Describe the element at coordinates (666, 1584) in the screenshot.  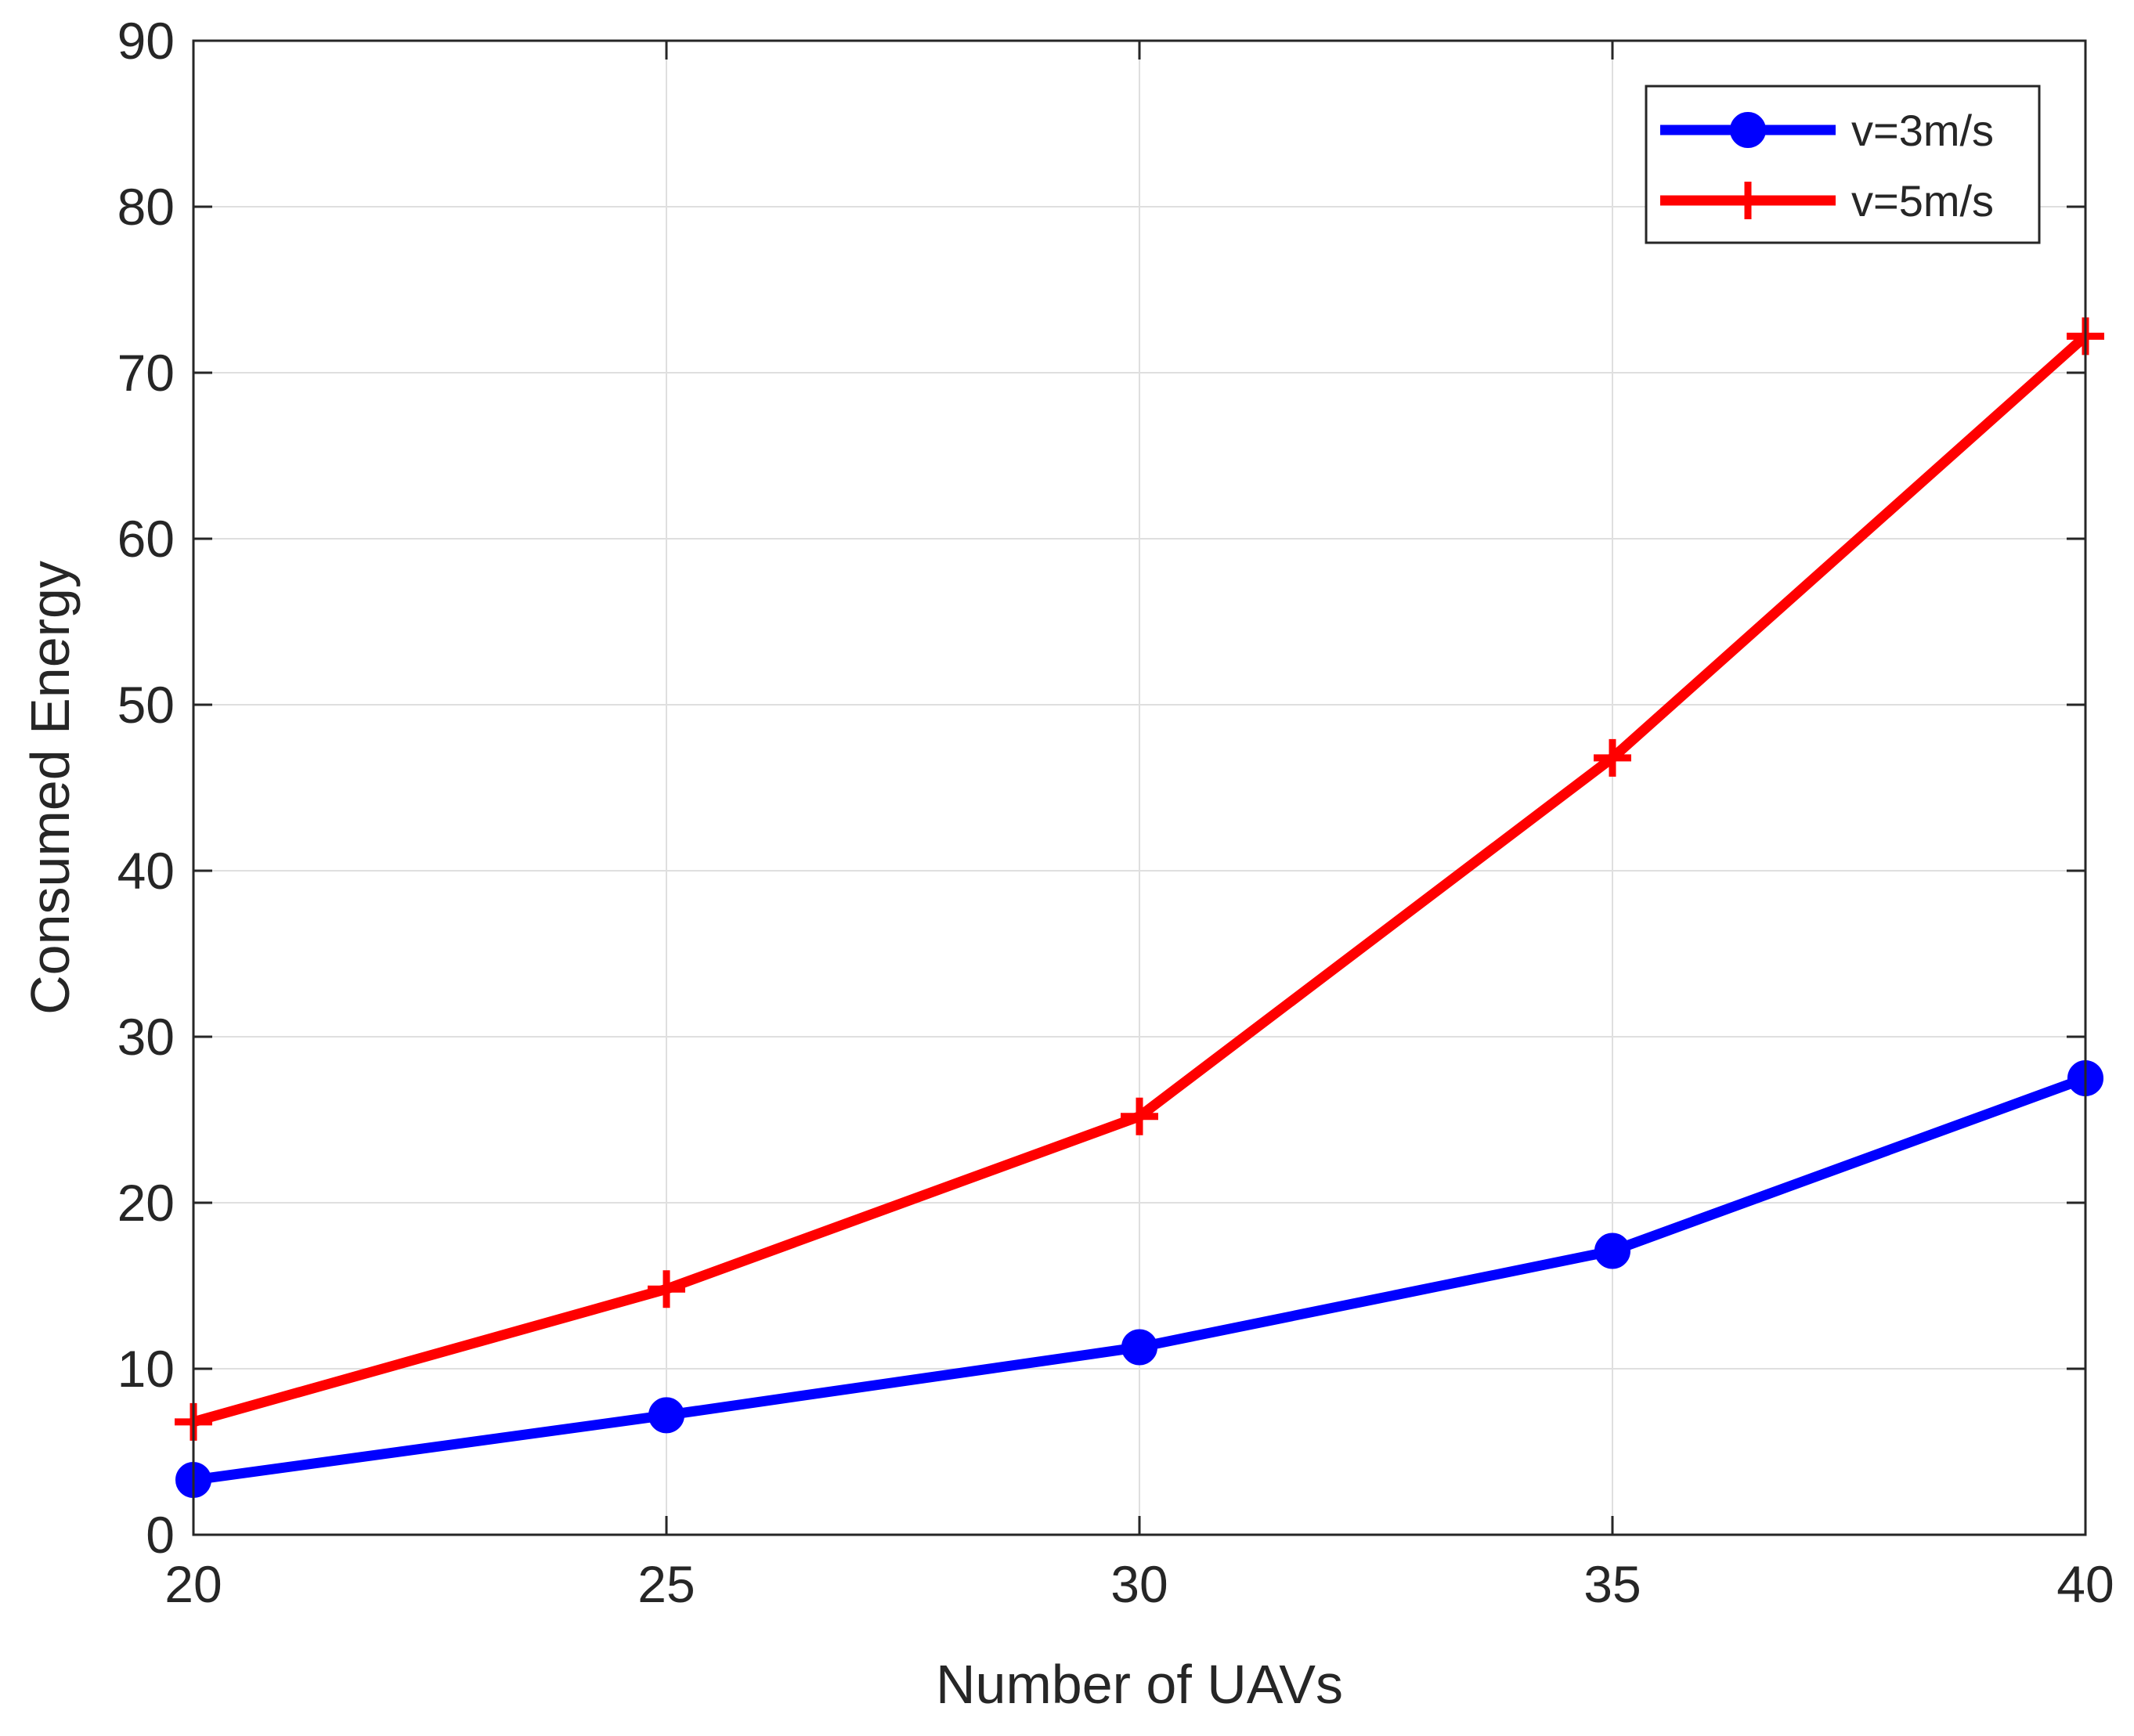
I see `x-tick-label: 25` at that location.